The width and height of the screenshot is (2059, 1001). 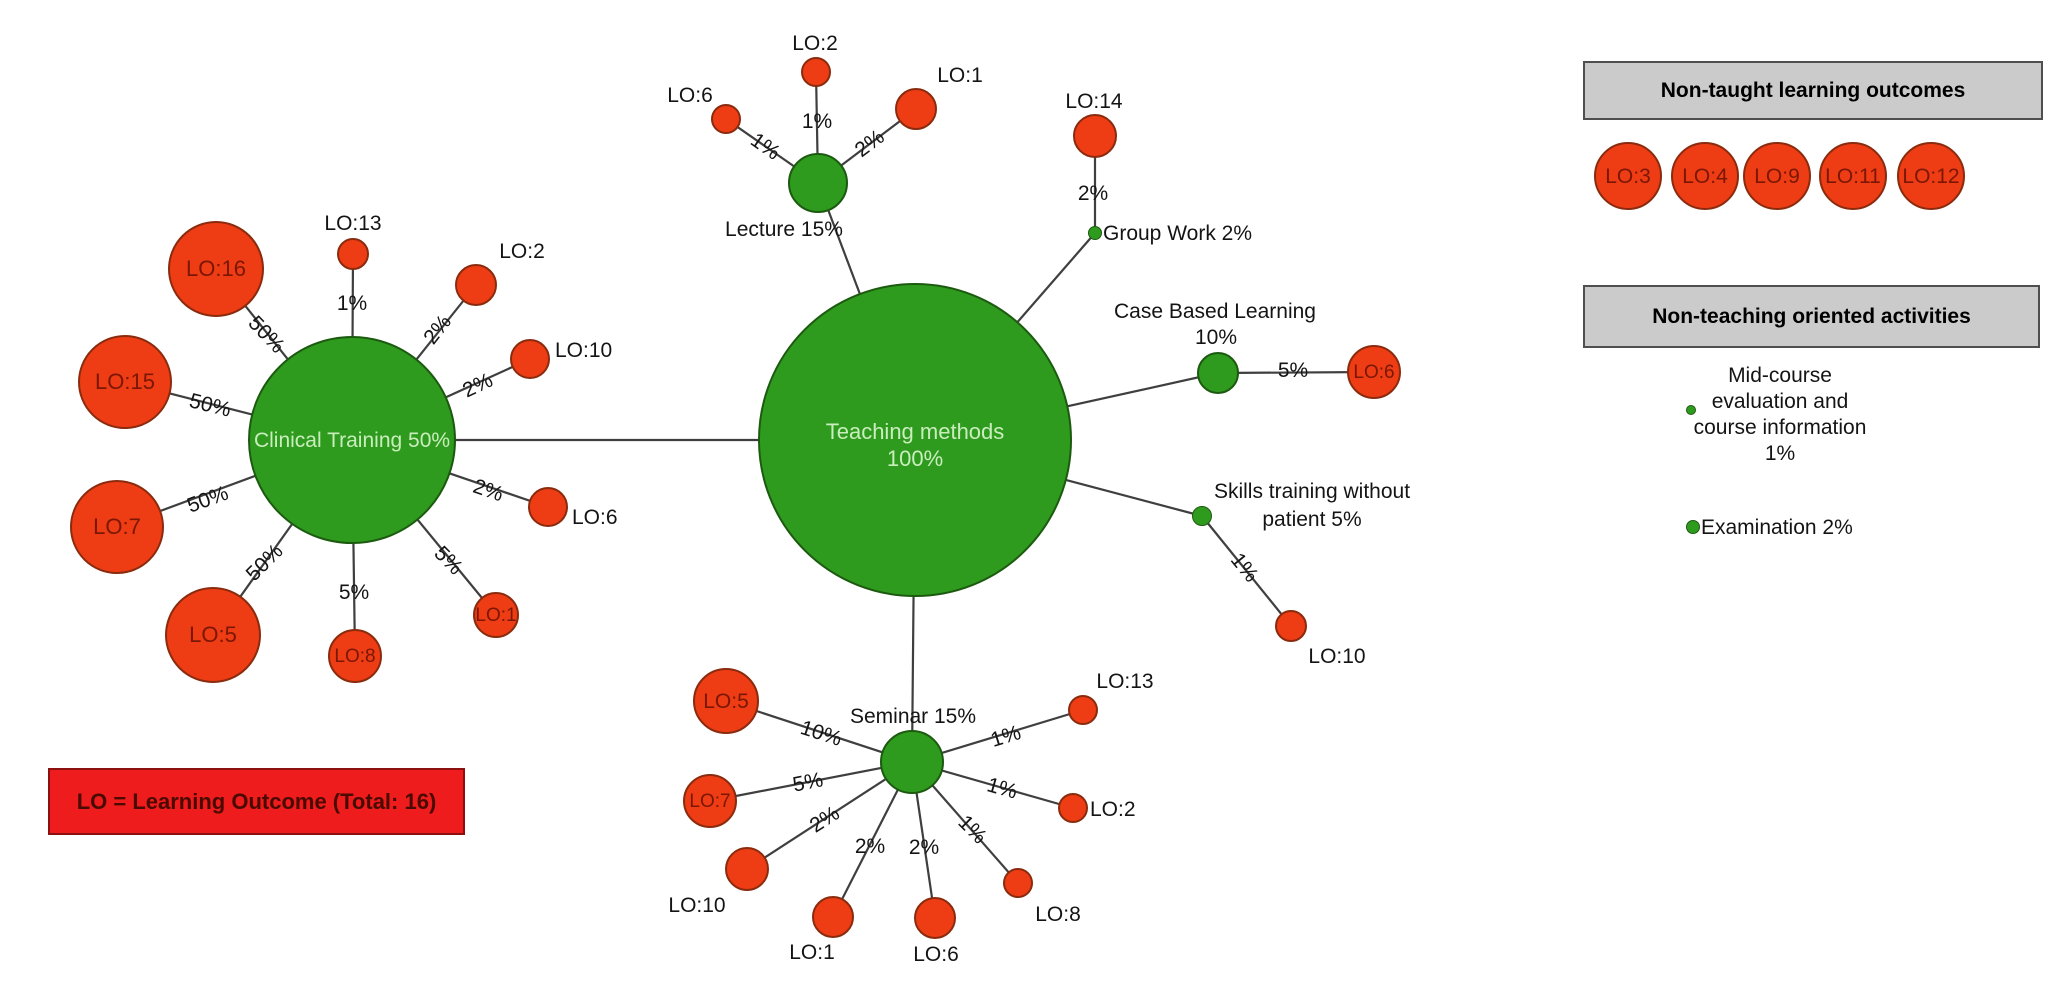 What do you see at coordinates (1218, 373) in the screenshot?
I see `node-case-based-learning` at bounding box center [1218, 373].